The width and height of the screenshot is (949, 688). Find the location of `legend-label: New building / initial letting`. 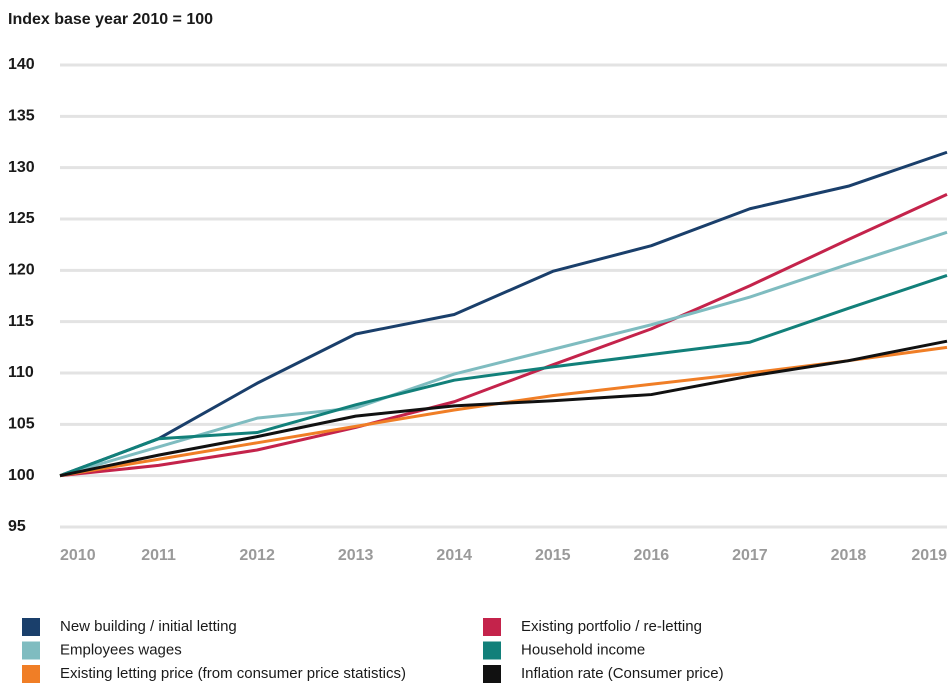

legend-label: New building / initial letting is located at coordinates (148, 626).